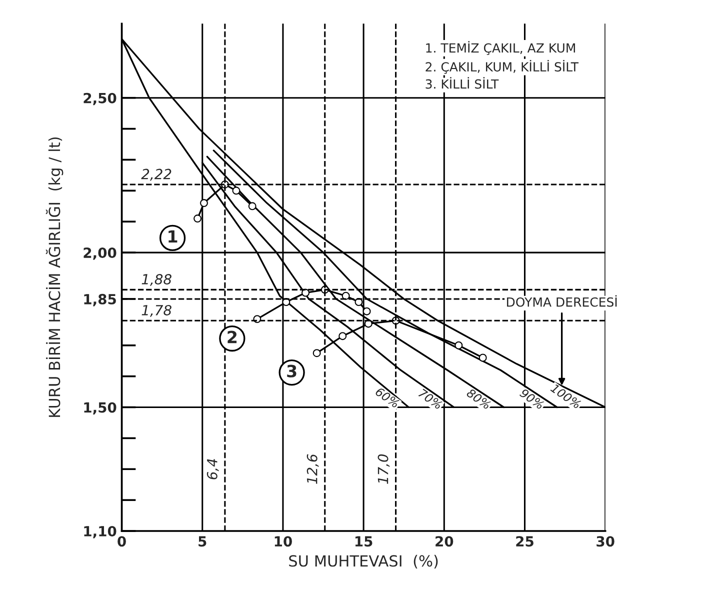  I want to click on annotation: 3. KİLLİ SİLT, so click(462, 83).